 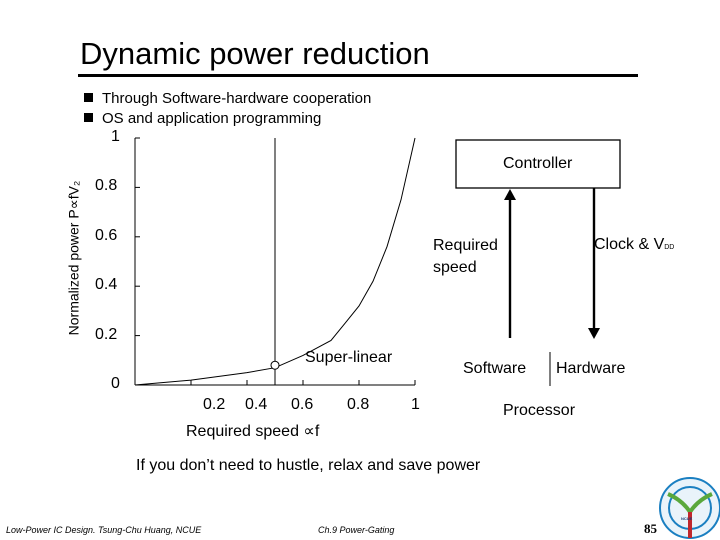 What do you see at coordinates (539, 410) in the screenshot?
I see `processor-label: Processor` at bounding box center [539, 410].